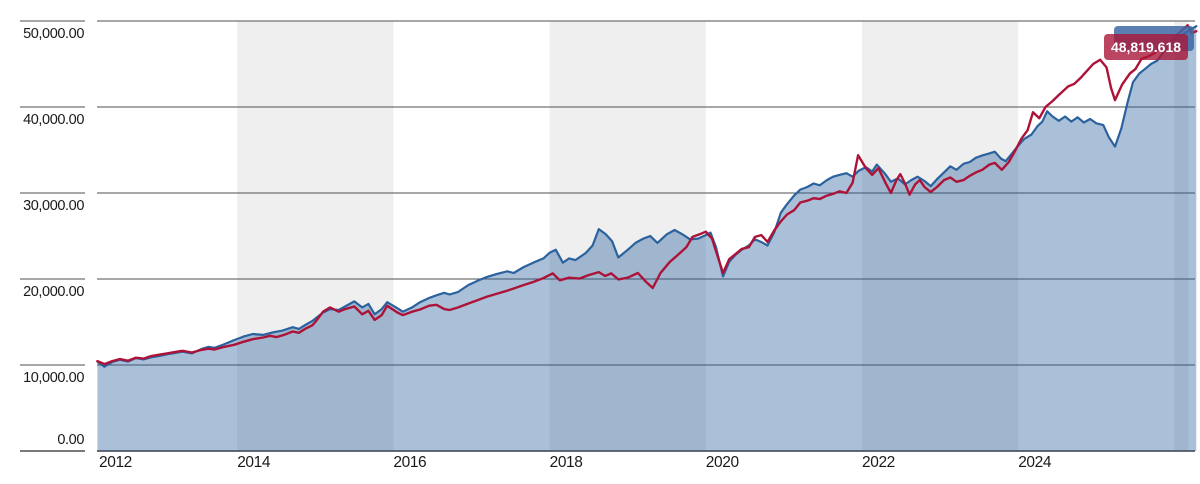 The image size is (1200, 484). I want to click on x-axis-label: 2014, so click(254, 462).